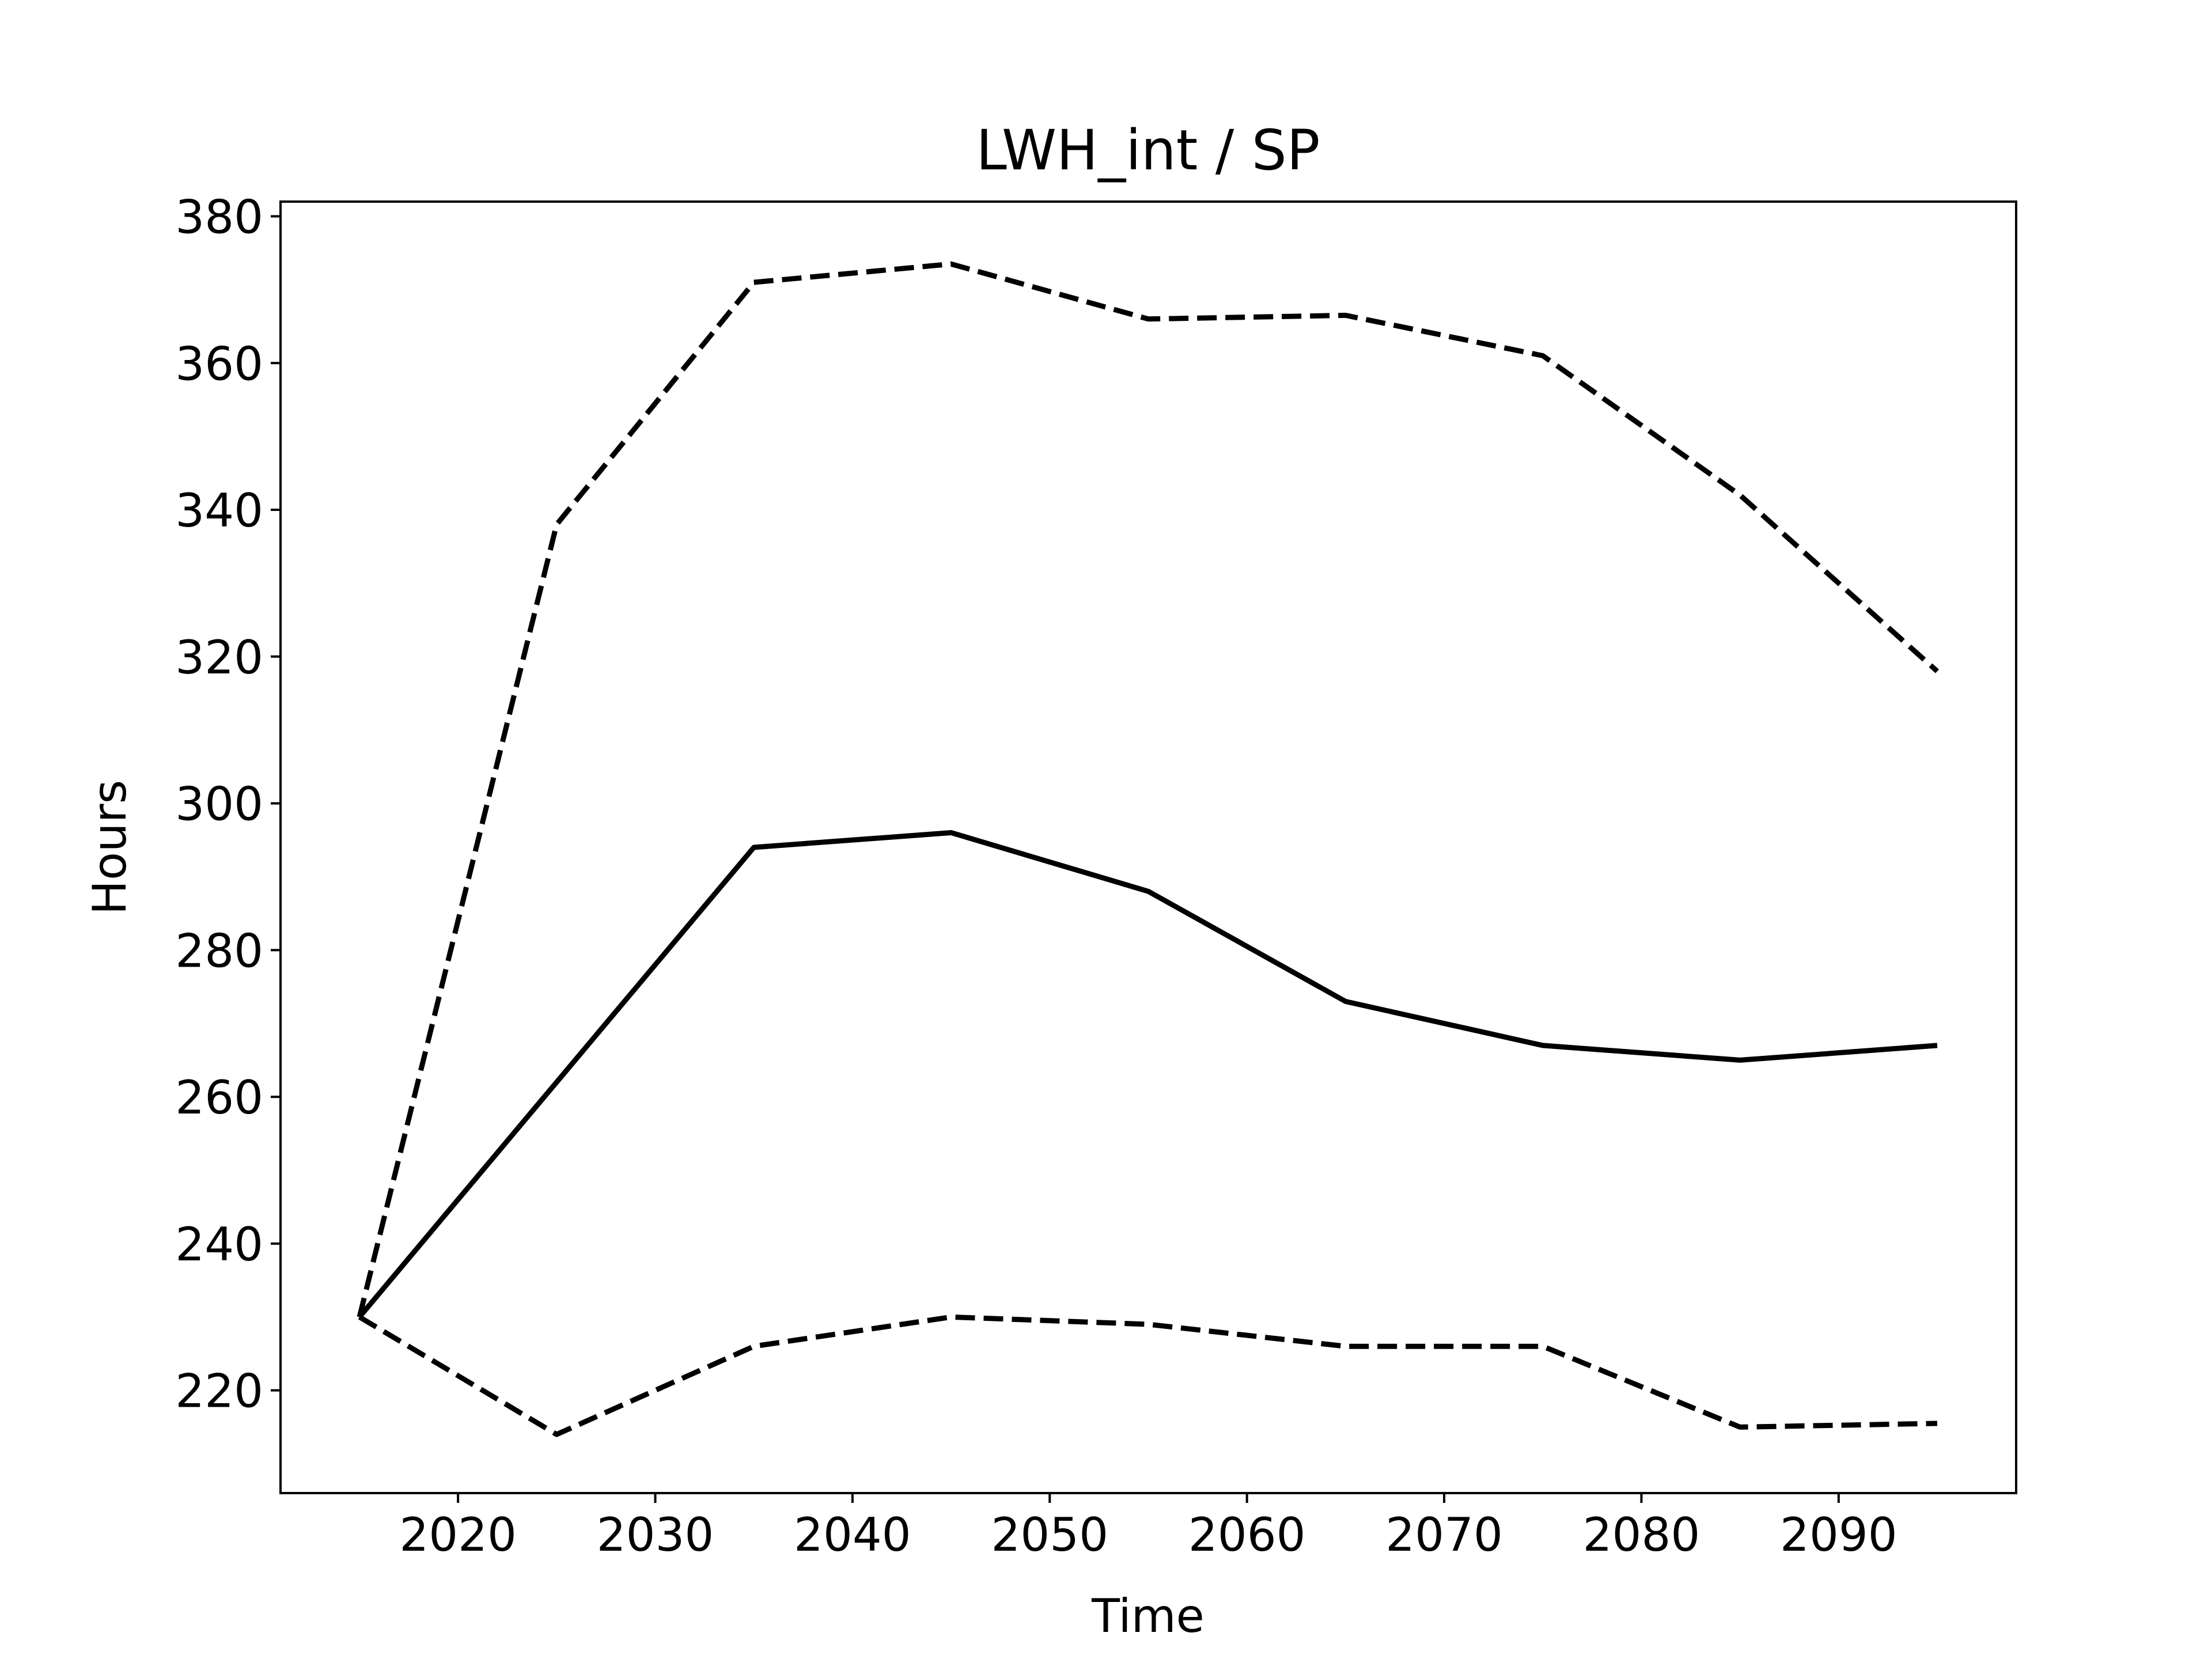 The image size is (2212, 1659). Describe the element at coordinates (1148, 1527) in the screenshot. I see `x-axis: 2020 2030 2040 2050 2060 2070 2080 2090` at that location.